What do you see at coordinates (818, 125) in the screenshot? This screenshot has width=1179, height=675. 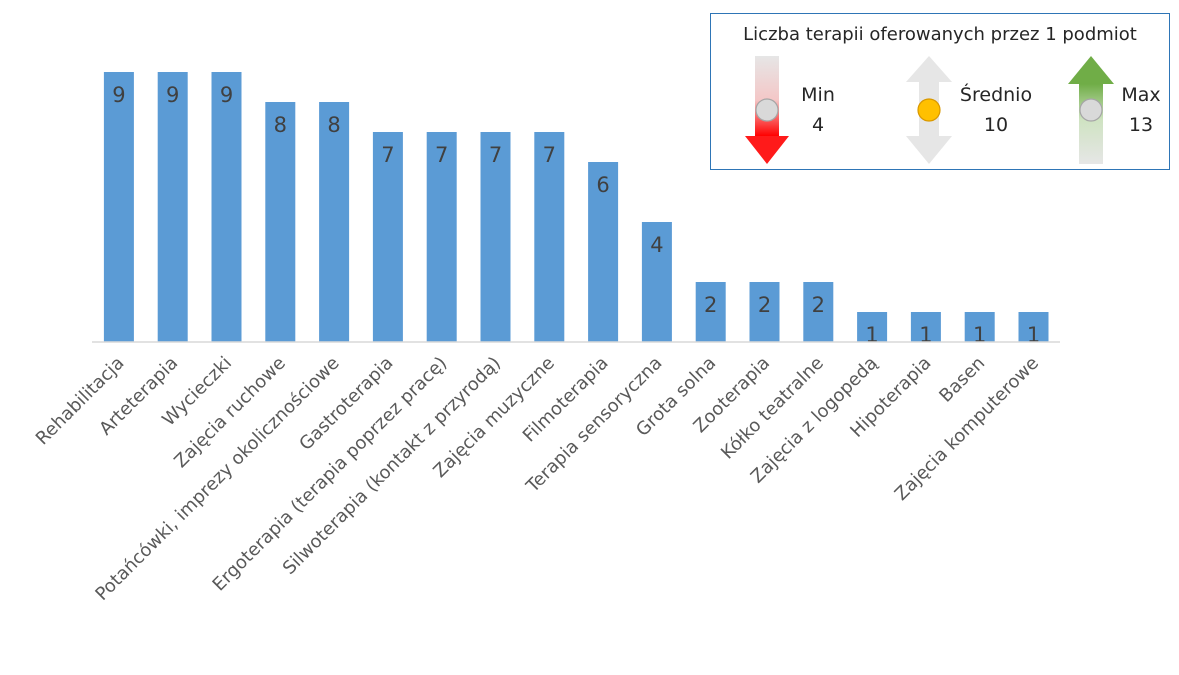 I see `min-value: 4` at bounding box center [818, 125].